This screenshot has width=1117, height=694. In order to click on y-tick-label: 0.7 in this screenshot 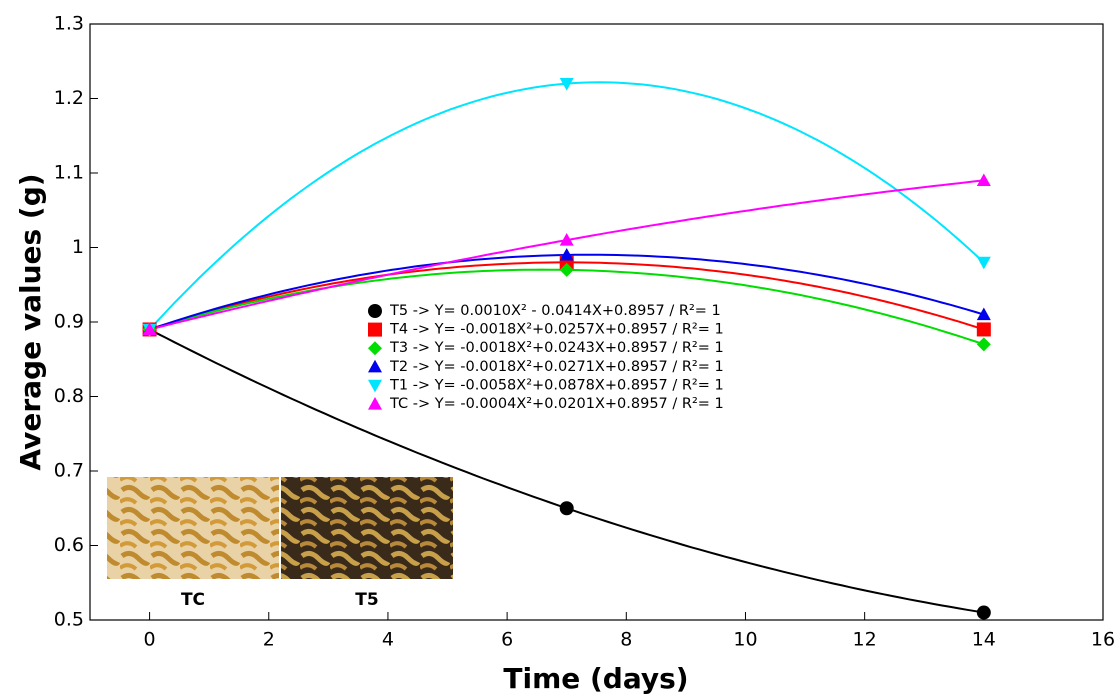, I will do `click(69, 471)`.